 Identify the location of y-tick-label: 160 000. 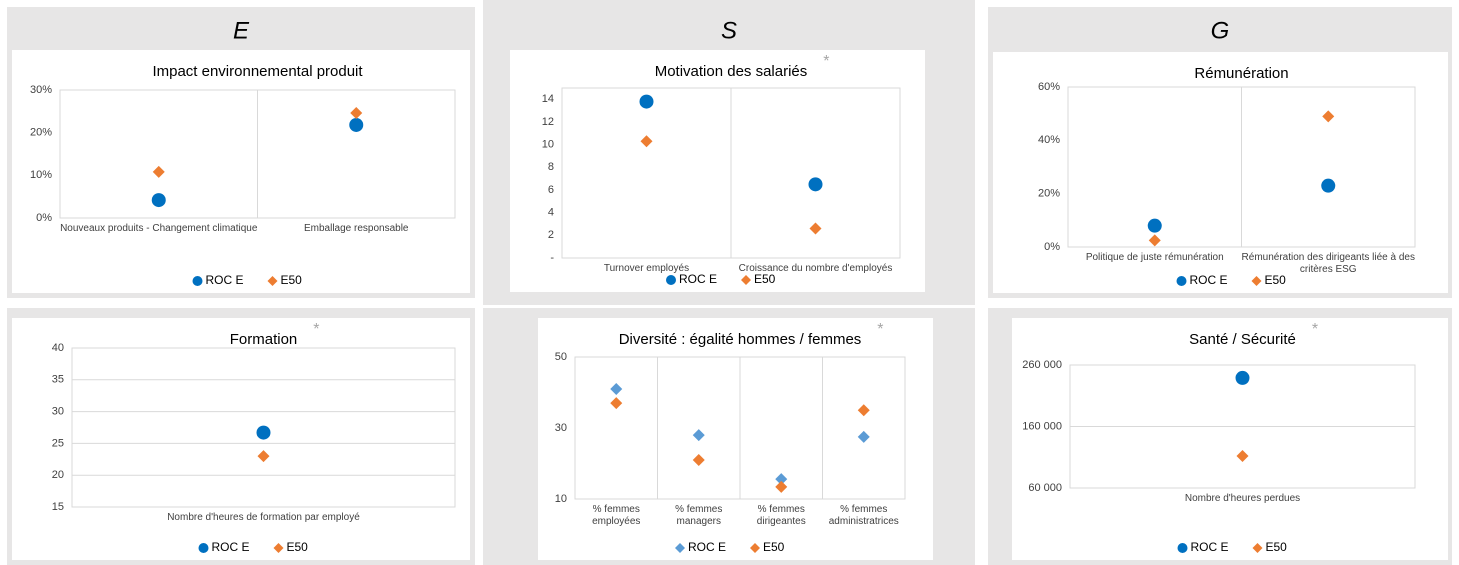
(1042, 426).